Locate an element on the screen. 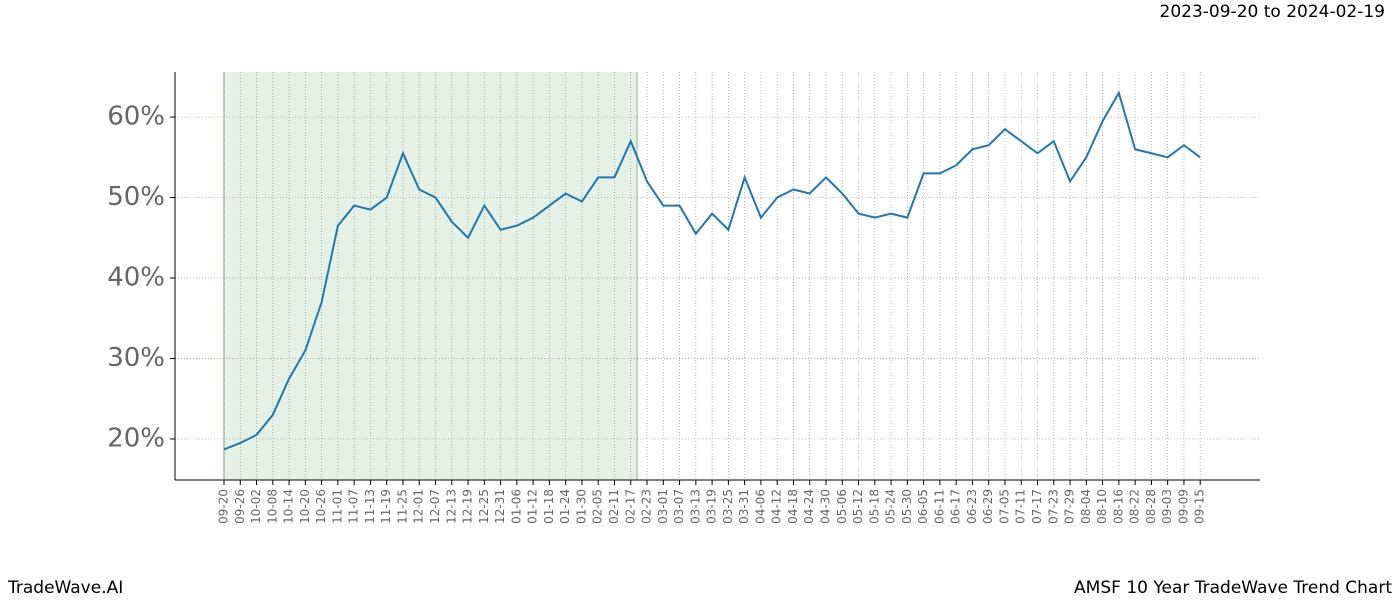 This screenshot has width=1400, height=604. x-tick-label: 05-18 is located at coordinates (874, 506).